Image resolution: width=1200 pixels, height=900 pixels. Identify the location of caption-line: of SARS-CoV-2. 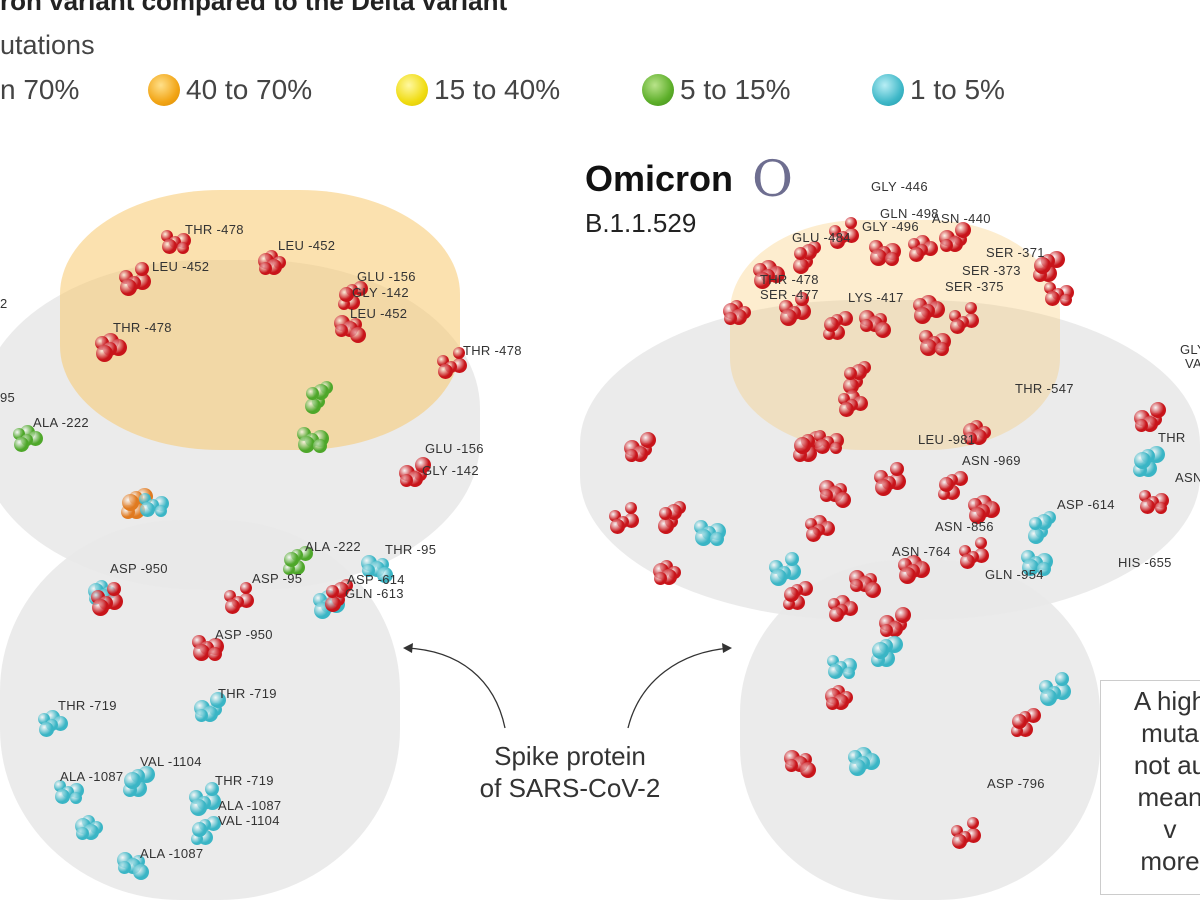
(570, 788).